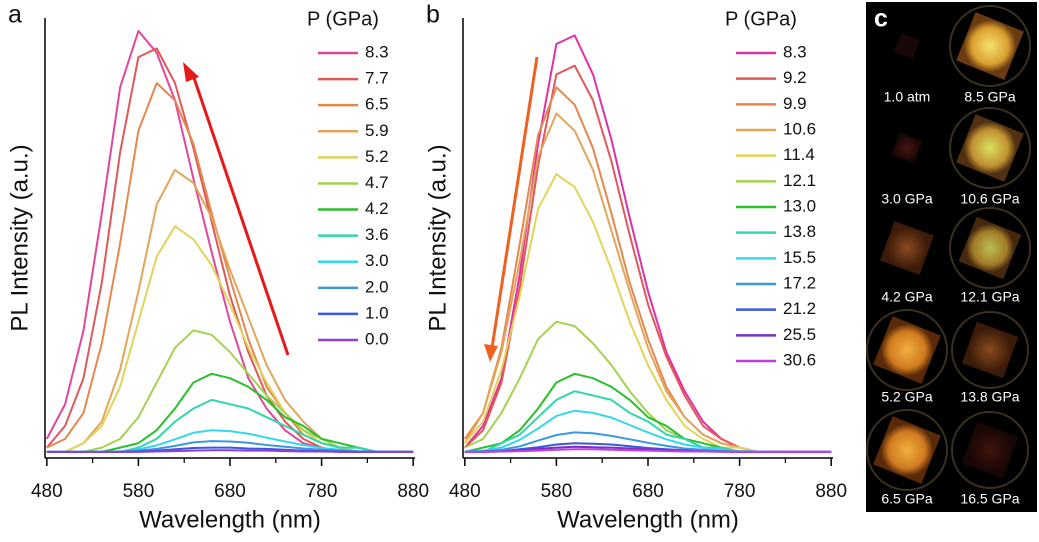 This screenshot has width=1039, height=542. Describe the element at coordinates (377, 182) in the screenshot. I see `legend-label: 4.7` at that location.